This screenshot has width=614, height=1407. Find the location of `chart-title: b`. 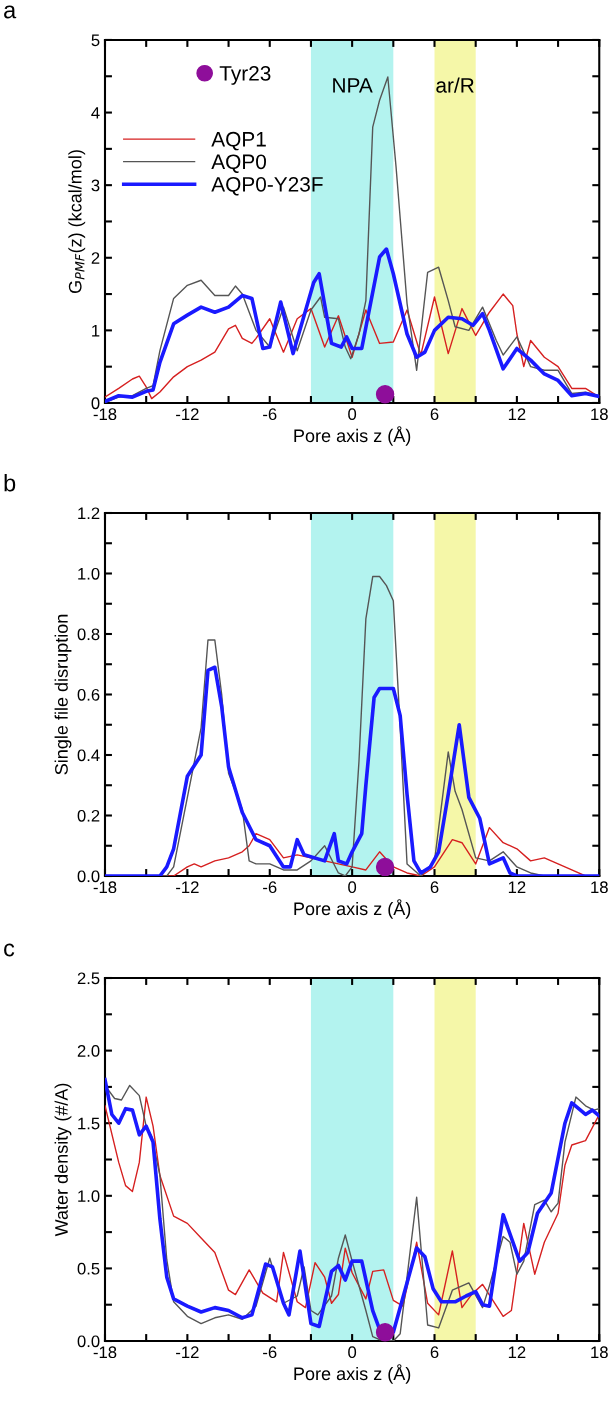

chart-title: b is located at coordinates (10, 483).